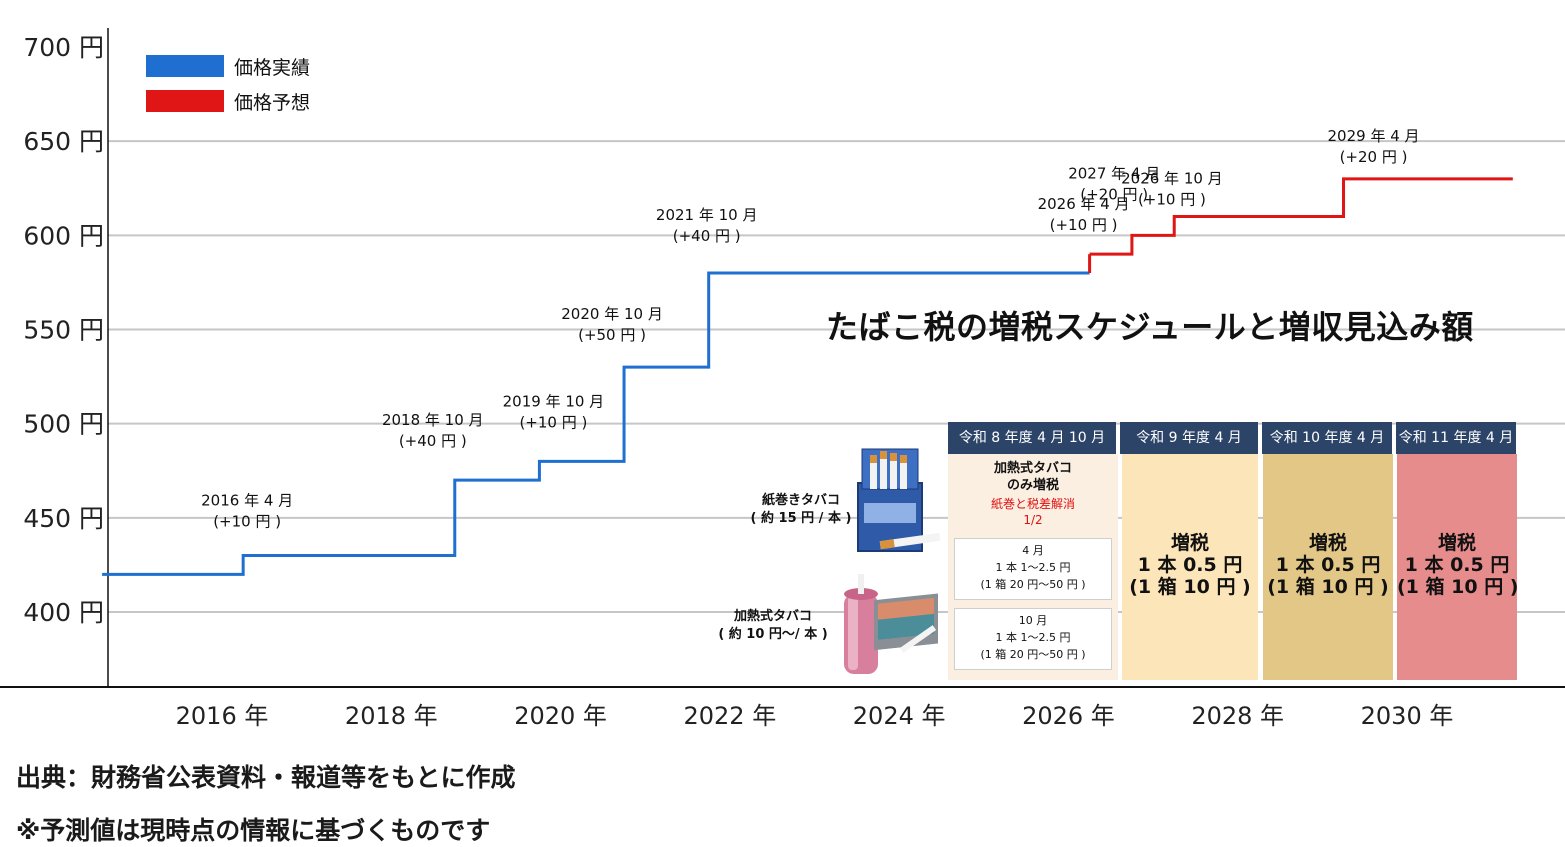  What do you see at coordinates (1301, 216) in the screenshot?
I see `forecast-price-line` at bounding box center [1301, 216].